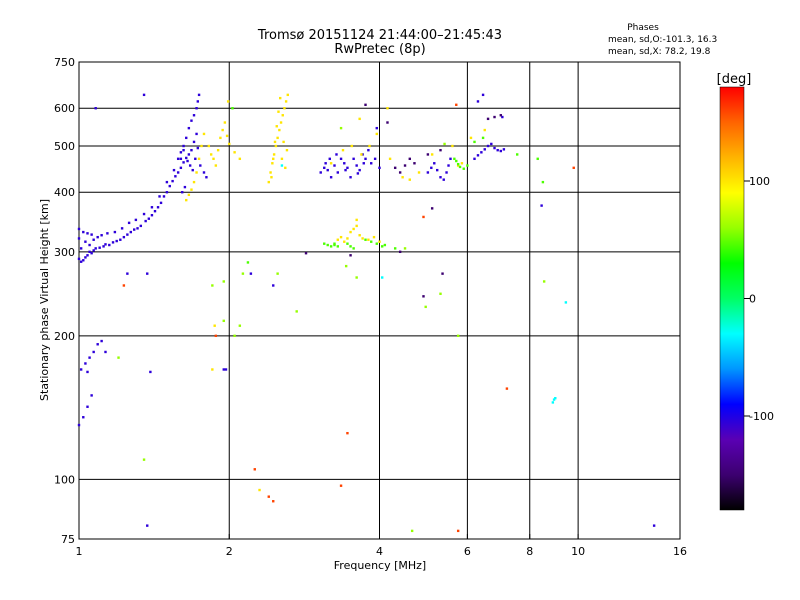 The height and width of the screenshot is (600, 800). I want to click on x-tick-labels: 1 2 4 6 8 10 16, so click(381, 546).